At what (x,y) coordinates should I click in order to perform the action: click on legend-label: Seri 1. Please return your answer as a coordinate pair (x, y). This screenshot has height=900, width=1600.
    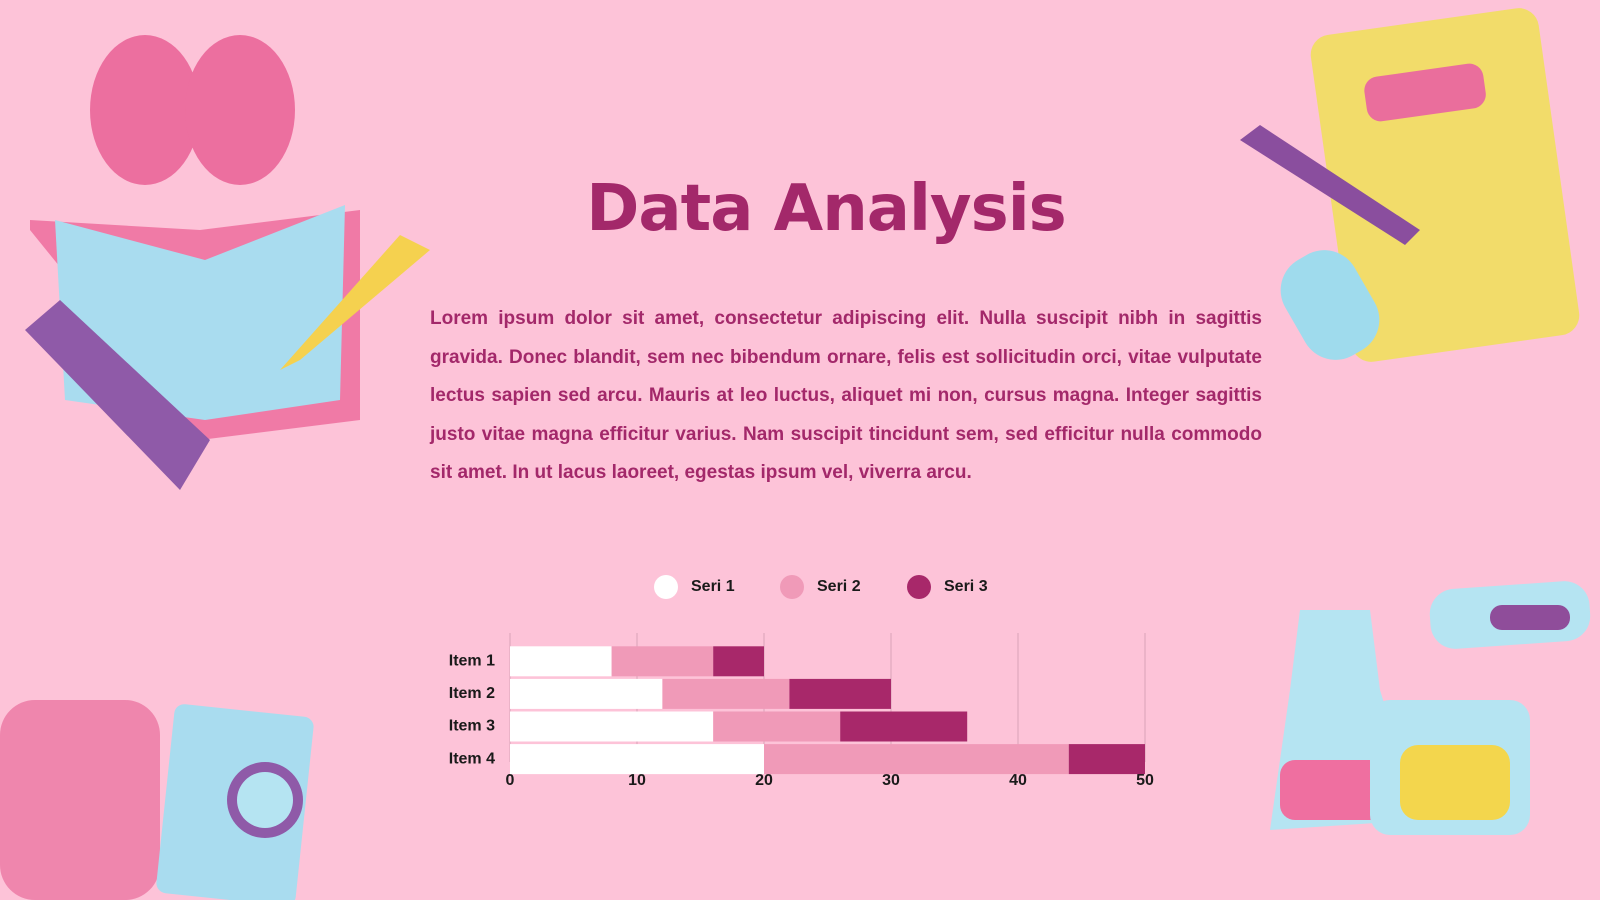
    Looking at the image, I should click on (713, 586).